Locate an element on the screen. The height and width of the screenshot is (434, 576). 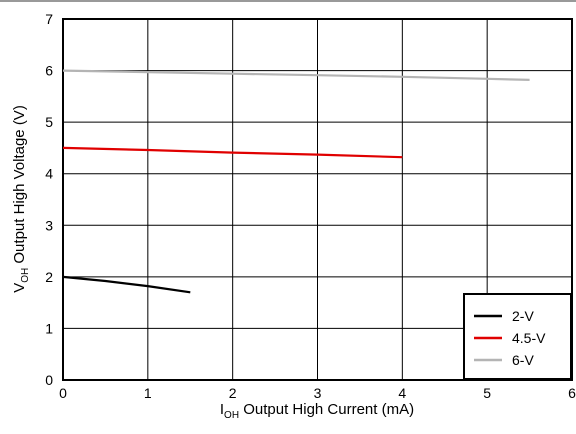
x-axis-title-main: I is located at coordinates (222, 409).